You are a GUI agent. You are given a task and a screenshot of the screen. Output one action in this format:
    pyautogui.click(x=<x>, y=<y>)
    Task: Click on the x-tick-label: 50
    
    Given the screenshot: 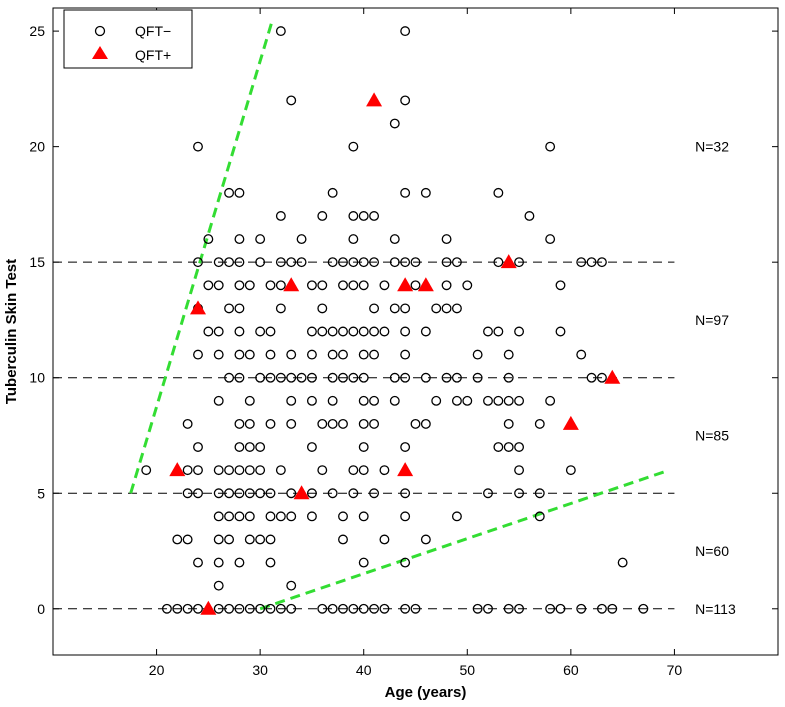 What is the action you would take?
    pyautogui.click(x=467, y=670)
    